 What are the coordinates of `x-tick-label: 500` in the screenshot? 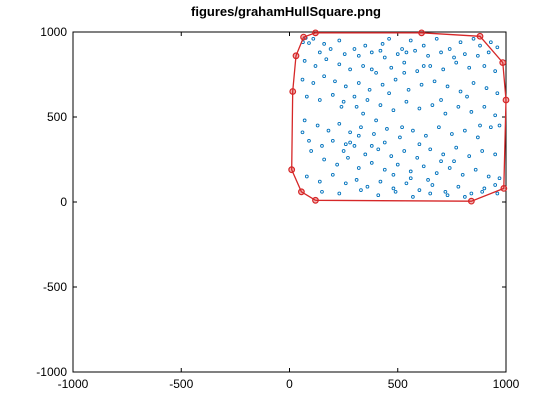 It's located at (398, 384).